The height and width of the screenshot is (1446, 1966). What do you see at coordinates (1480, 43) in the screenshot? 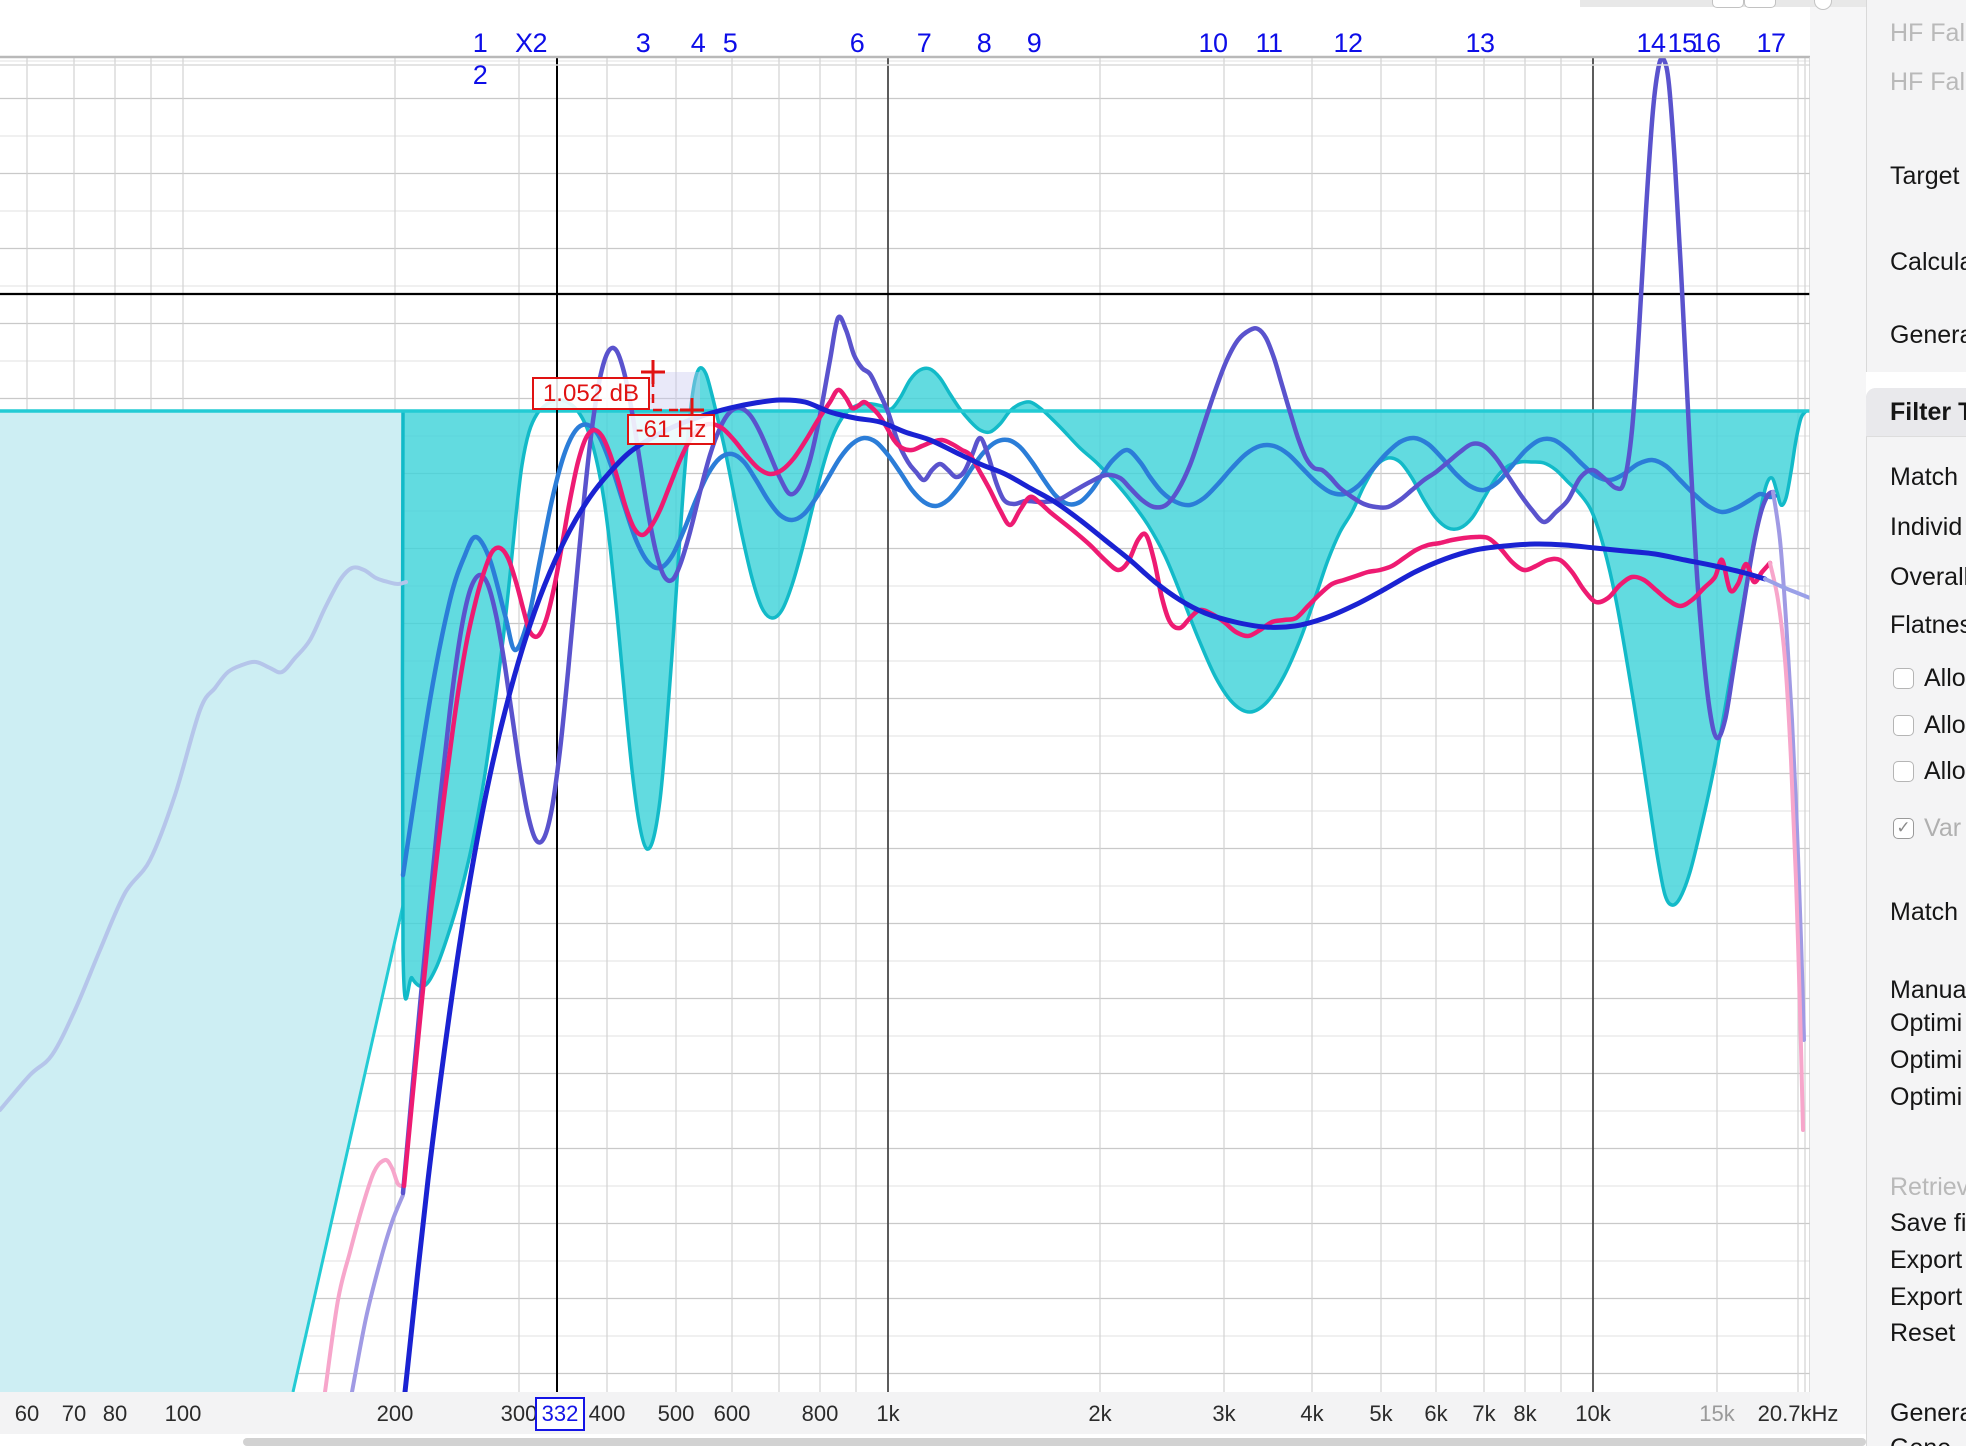
I see `band-marker-13: 13` at bounding box center [1480, 43].